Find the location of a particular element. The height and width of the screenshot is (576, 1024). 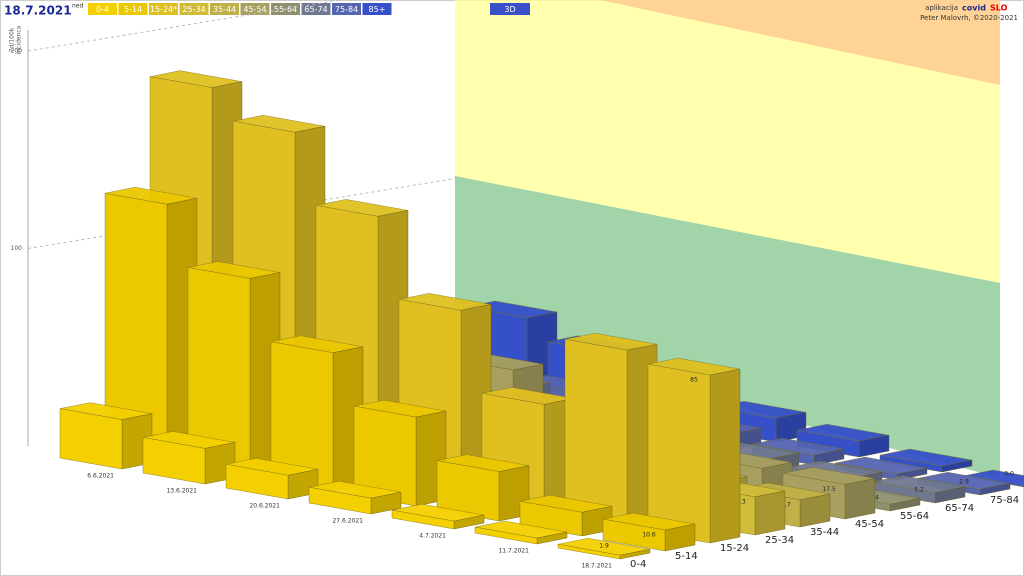

date: 18.7.2021 is located at coordinates (38, 11).